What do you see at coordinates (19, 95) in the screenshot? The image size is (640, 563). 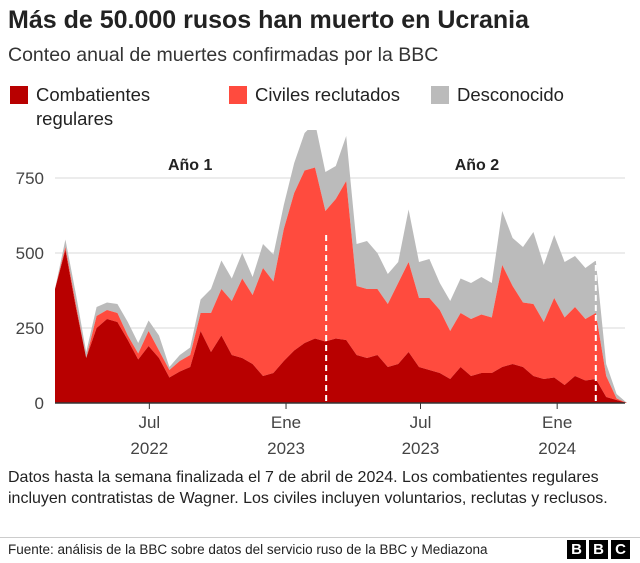 I see `legend-swatch-regular` at bounding box center [19, 95].